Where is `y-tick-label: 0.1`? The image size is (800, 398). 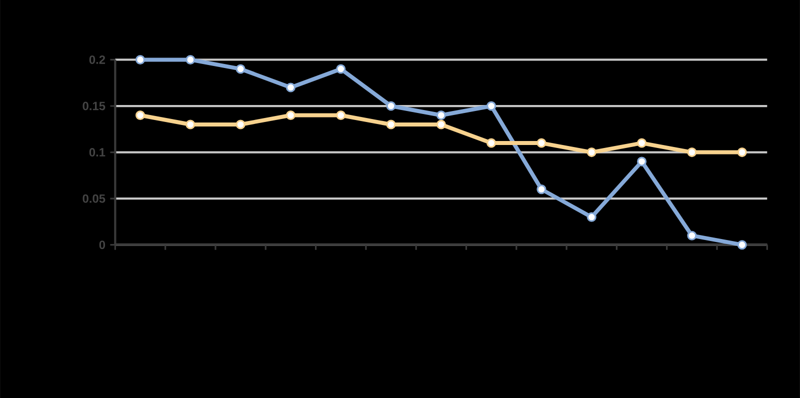 y-tick-label: 0.1 is located at coordinates (97, 152).